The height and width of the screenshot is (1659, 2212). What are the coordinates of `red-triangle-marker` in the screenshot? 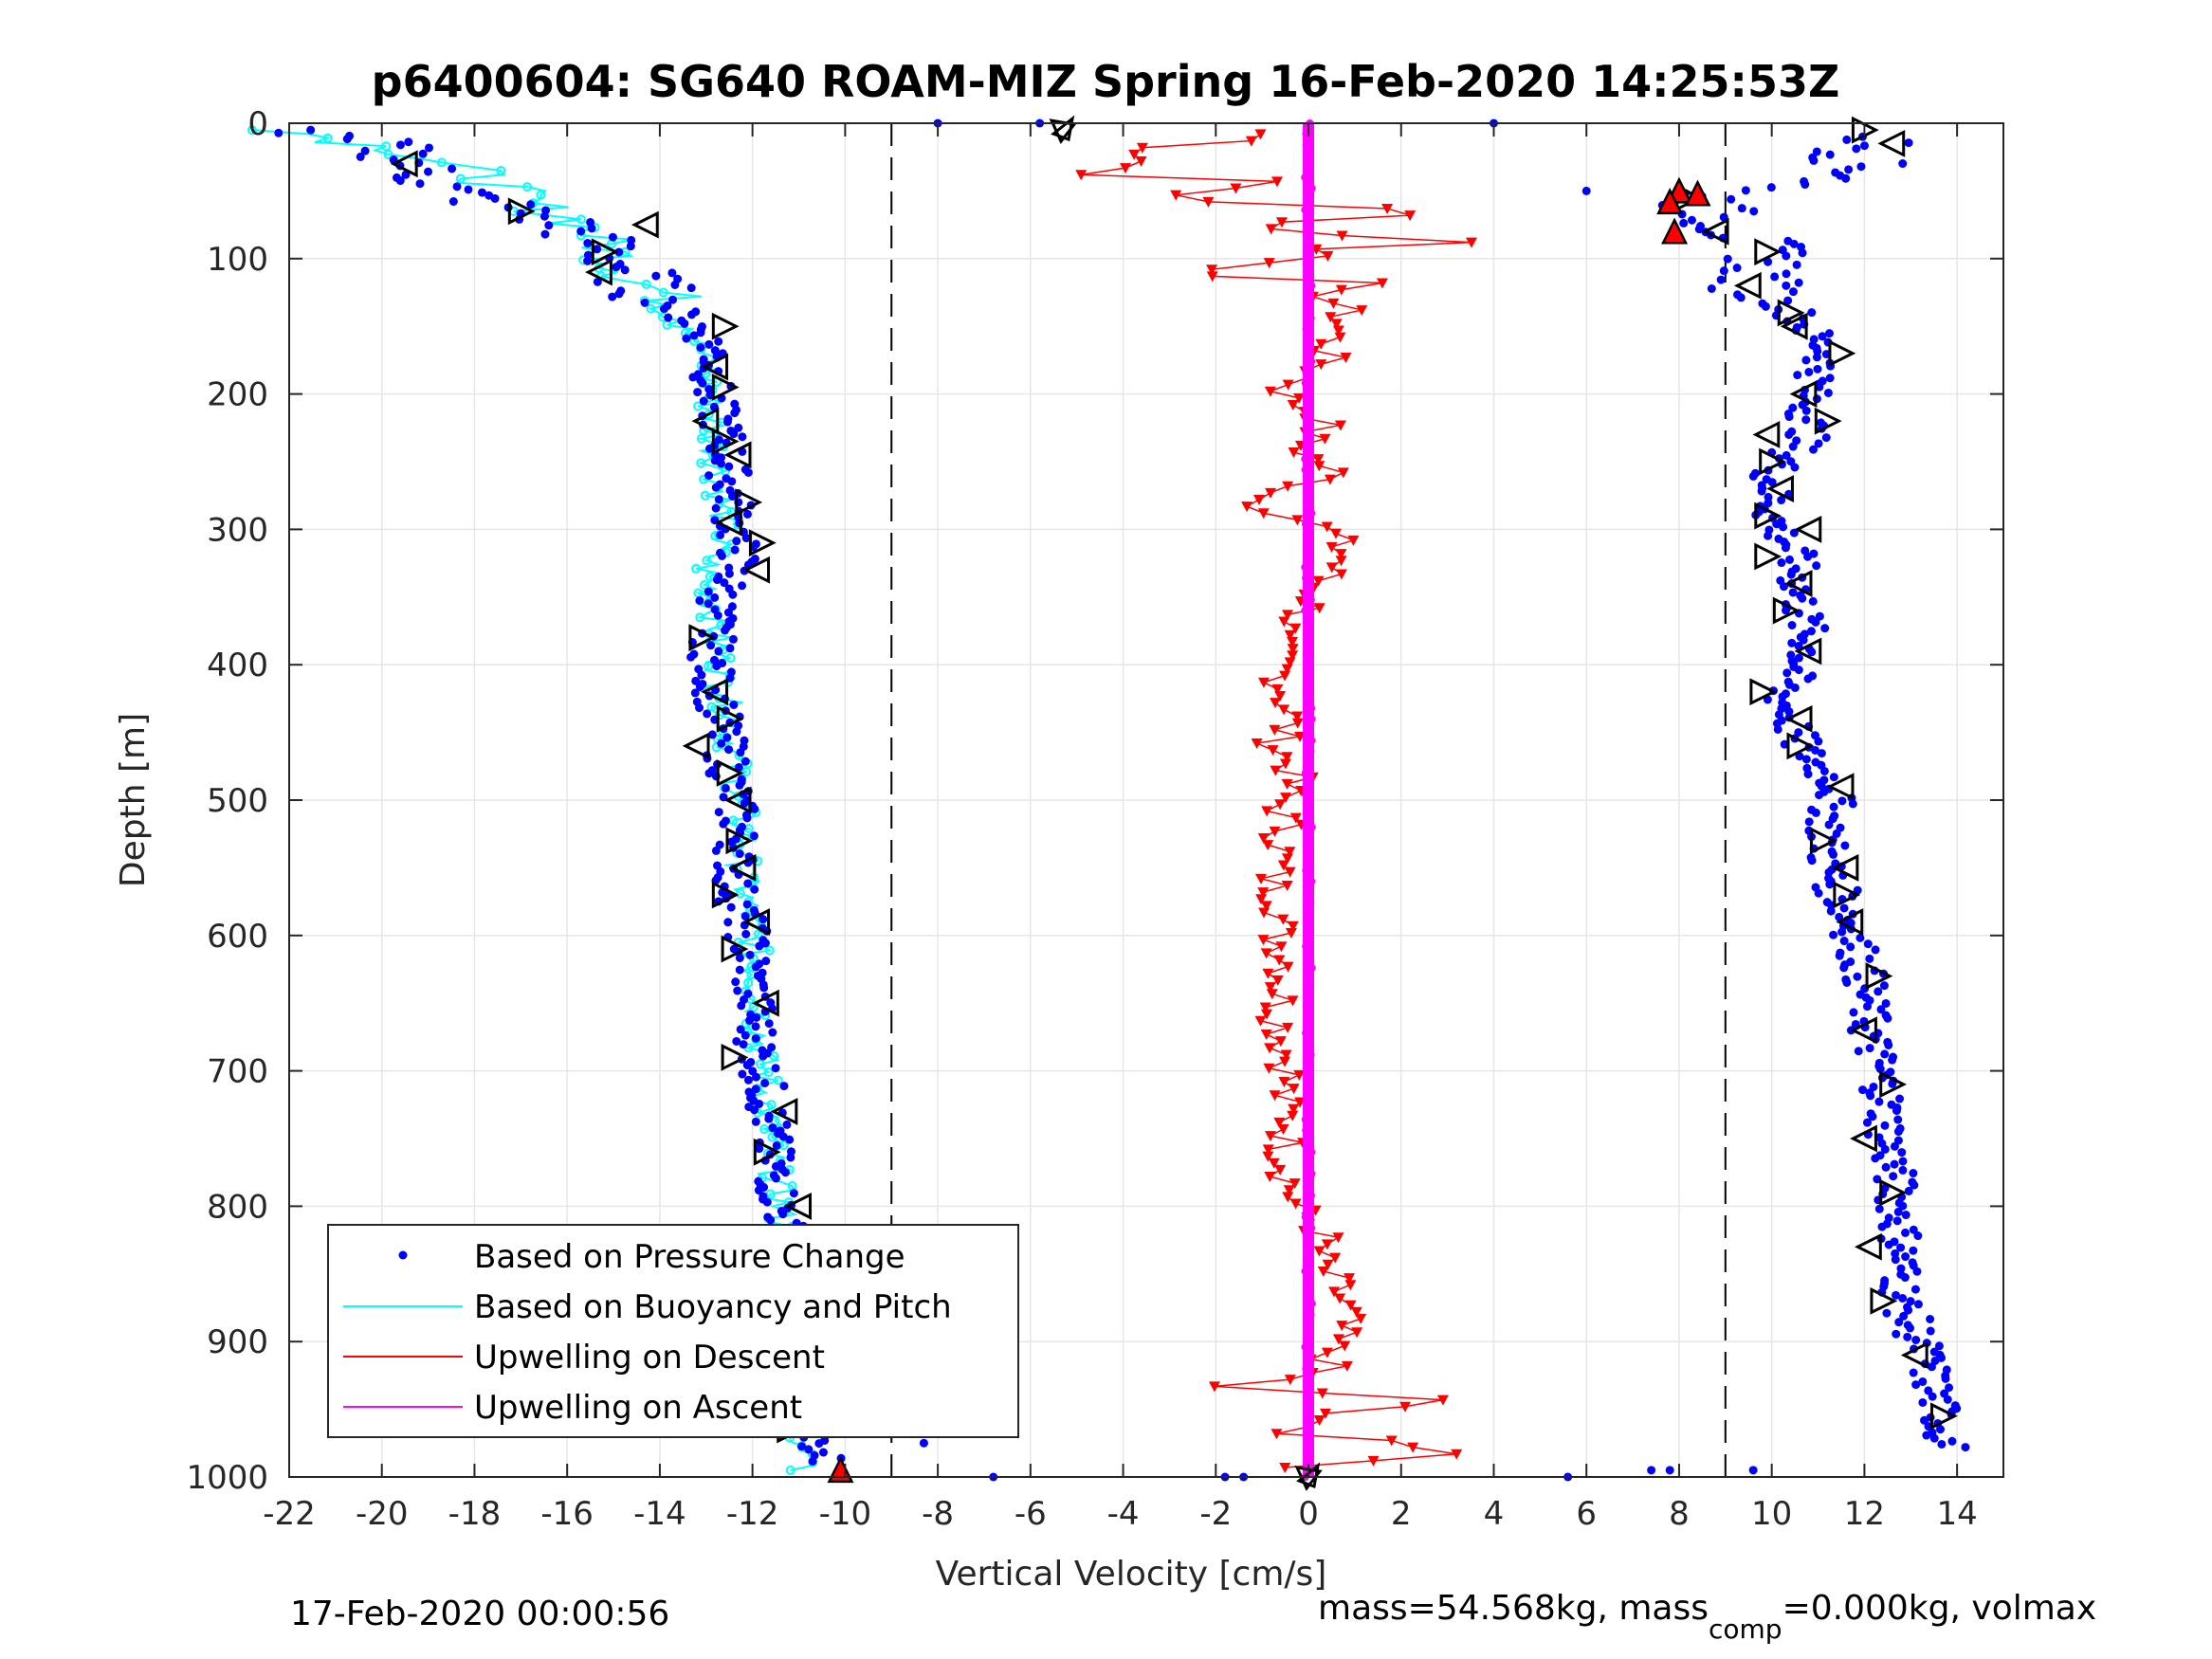 It's located at (1675, 231).